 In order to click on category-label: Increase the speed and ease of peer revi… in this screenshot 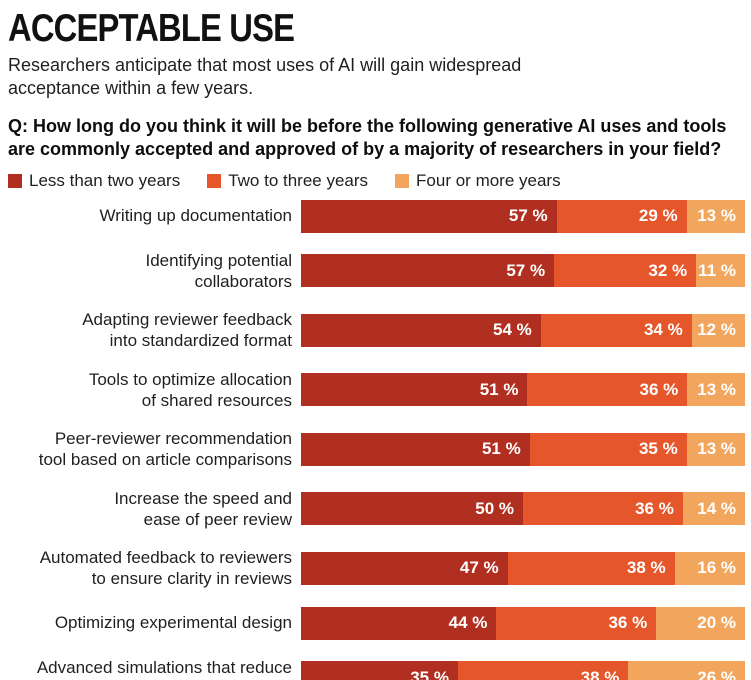, I will do `click(203, 508)`.